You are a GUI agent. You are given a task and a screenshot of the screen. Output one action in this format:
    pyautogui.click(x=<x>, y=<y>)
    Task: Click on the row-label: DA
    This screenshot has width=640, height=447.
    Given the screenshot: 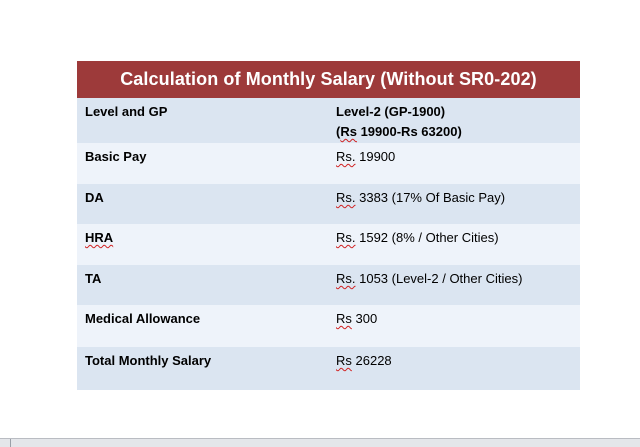 What is the action you would take?
    pyautogui.click(x=94, y=197)
    